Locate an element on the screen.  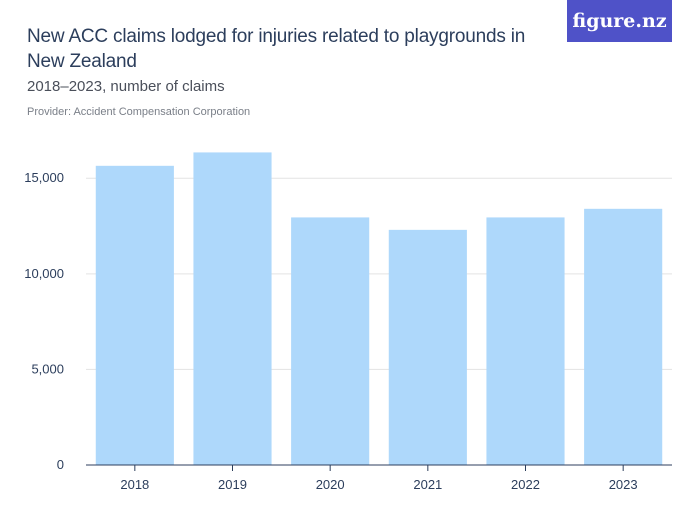
bar-2018 is located at coordinates (134, 315).